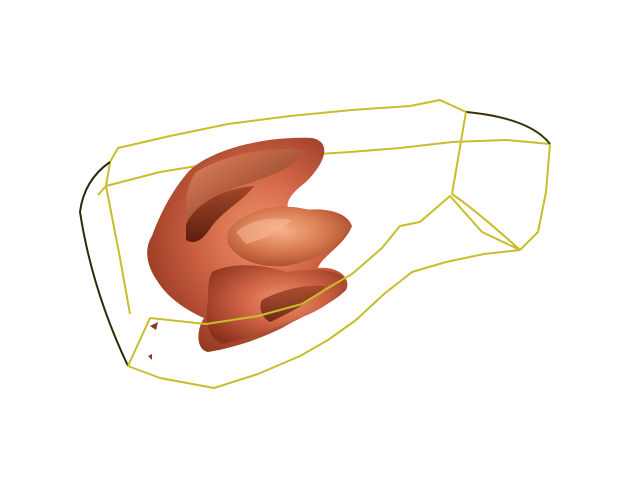  Describe the element at coordinates (245, 185) in the screenshot. I see `isosurface-top-fold` at that location.